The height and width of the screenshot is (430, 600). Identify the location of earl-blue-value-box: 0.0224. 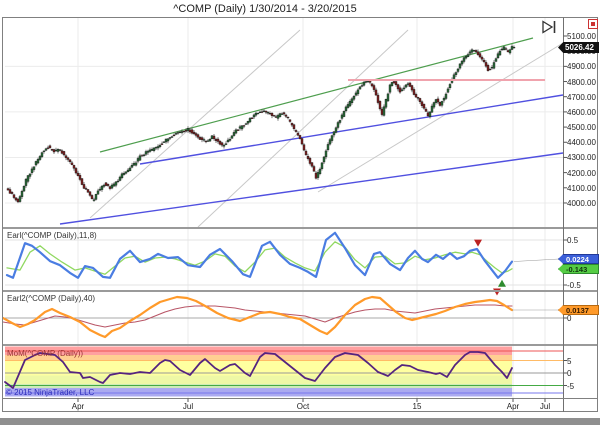
(578, 259).